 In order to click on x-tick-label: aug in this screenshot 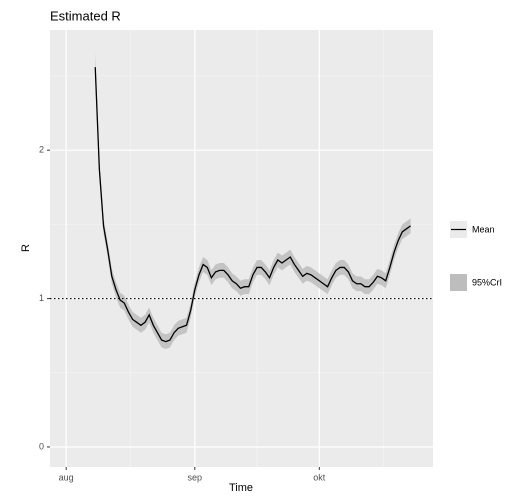, I will do `click(66, 477)`.